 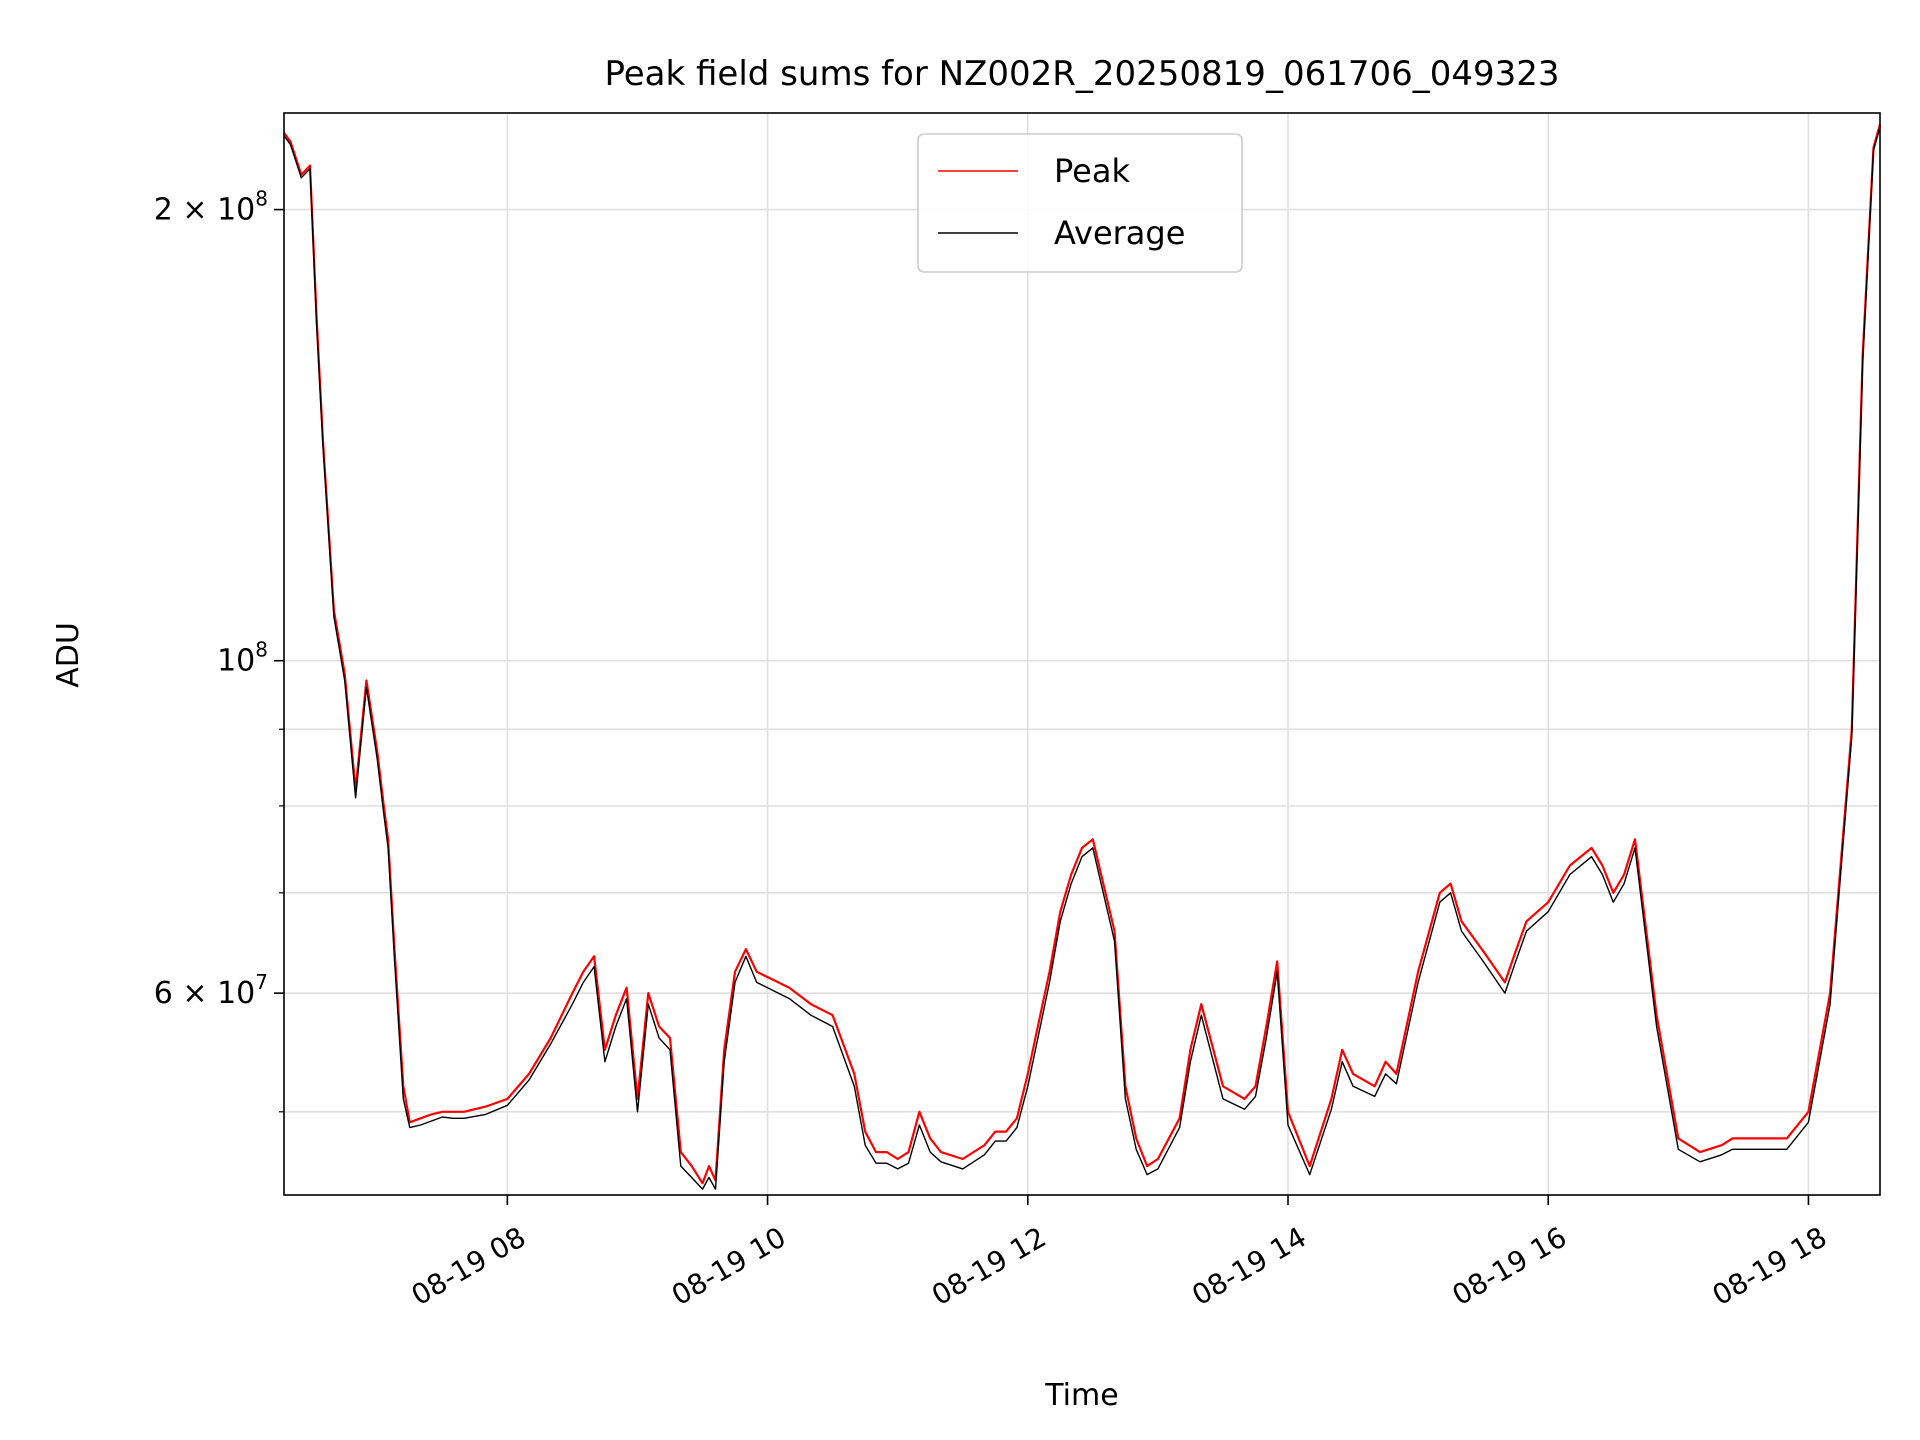 I want to click on y-tick-label: 6 × 107, so click(x=211, y=990).